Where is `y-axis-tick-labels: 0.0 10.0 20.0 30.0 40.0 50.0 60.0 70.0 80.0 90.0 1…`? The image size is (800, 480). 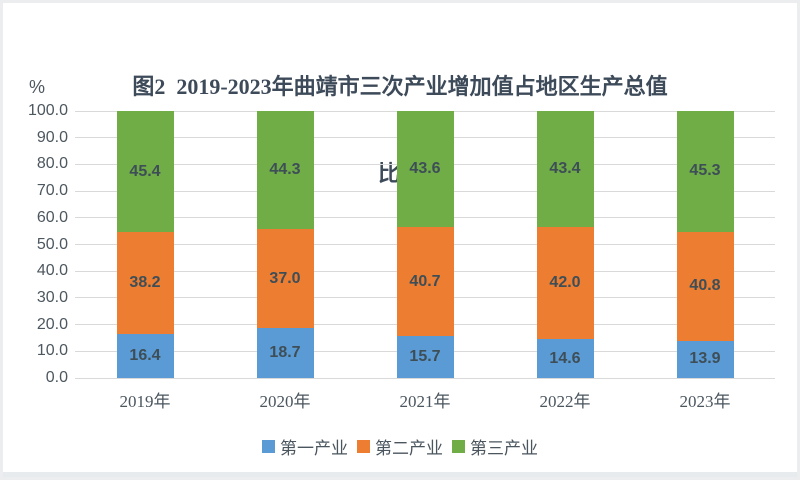 y-axis-tick-labels: 0.0 10.0 20.0 30.0 40.0 50.0 60.0 70.0 80.0 90.0 1… is located at coordinates (35, 244).